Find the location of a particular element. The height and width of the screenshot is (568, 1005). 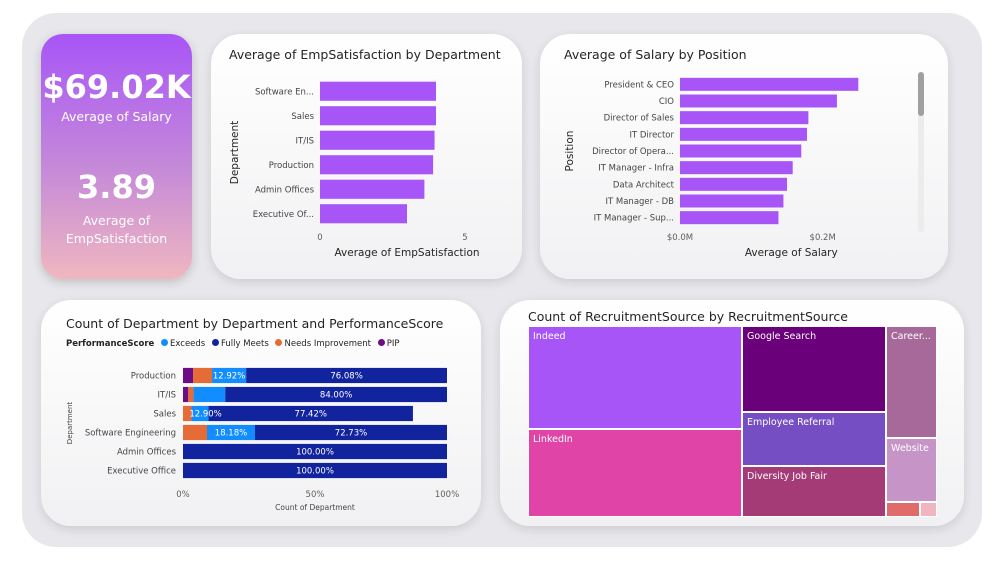

legend-dot-exceeds is located at coordinates (165, 342).